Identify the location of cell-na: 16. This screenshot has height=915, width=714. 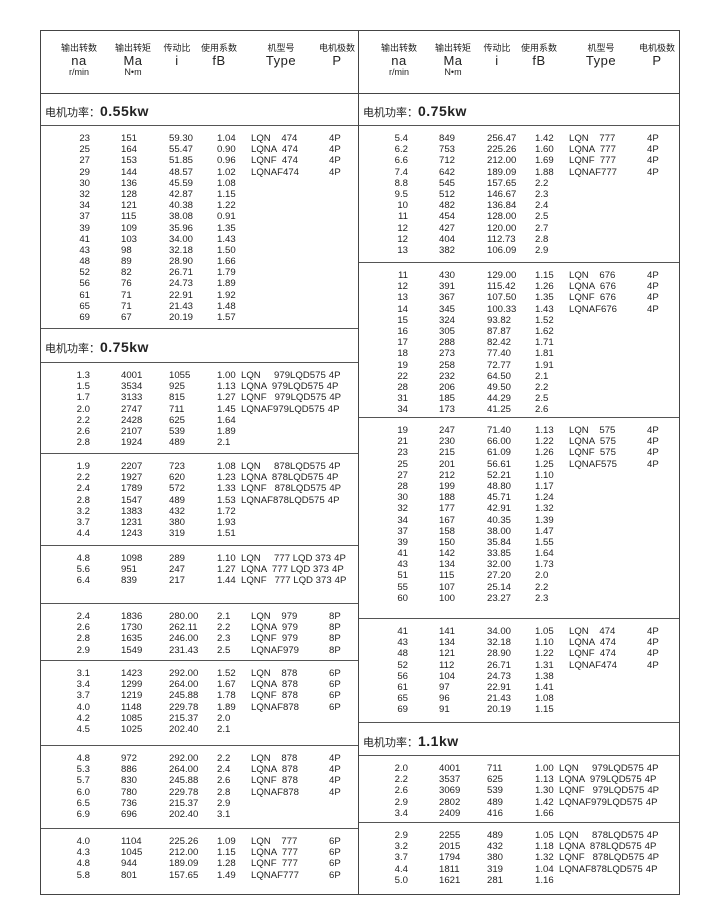
(402, 331).